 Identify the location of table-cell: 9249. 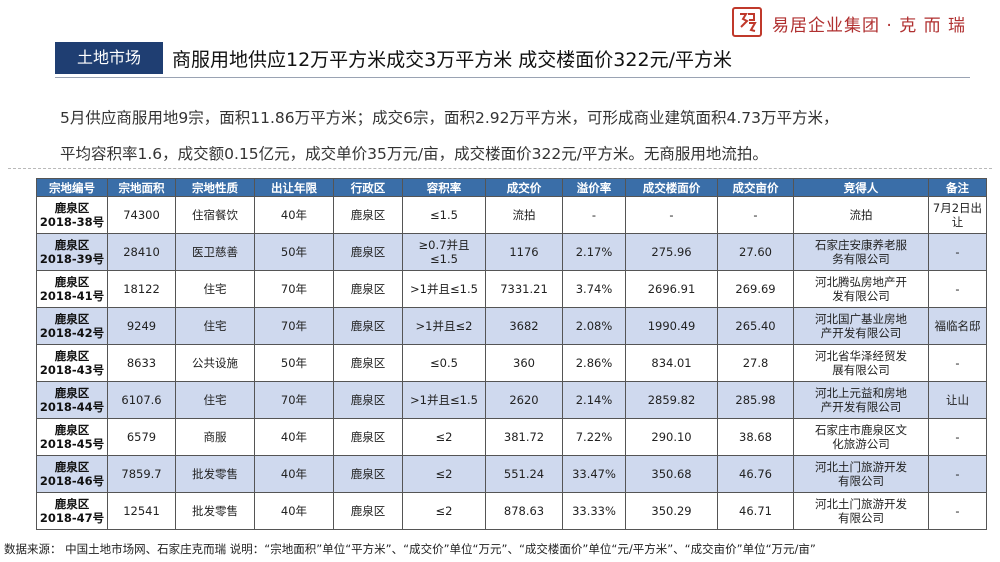
(141, 326).